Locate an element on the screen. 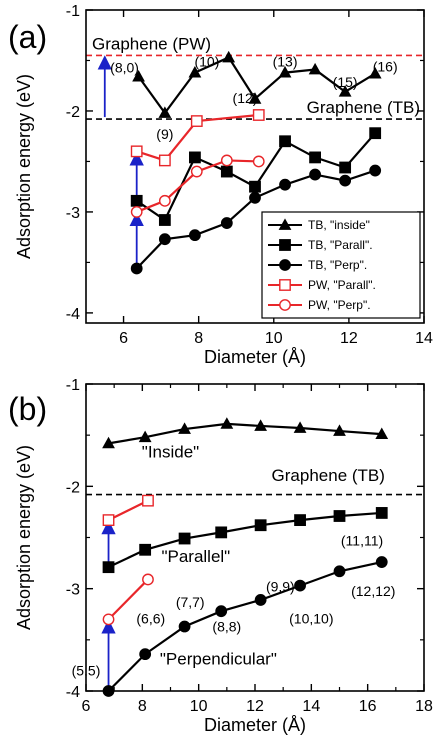 The image size is (435, 743). legend-entry: TB, "inside" is located at coordinates (339, 225).